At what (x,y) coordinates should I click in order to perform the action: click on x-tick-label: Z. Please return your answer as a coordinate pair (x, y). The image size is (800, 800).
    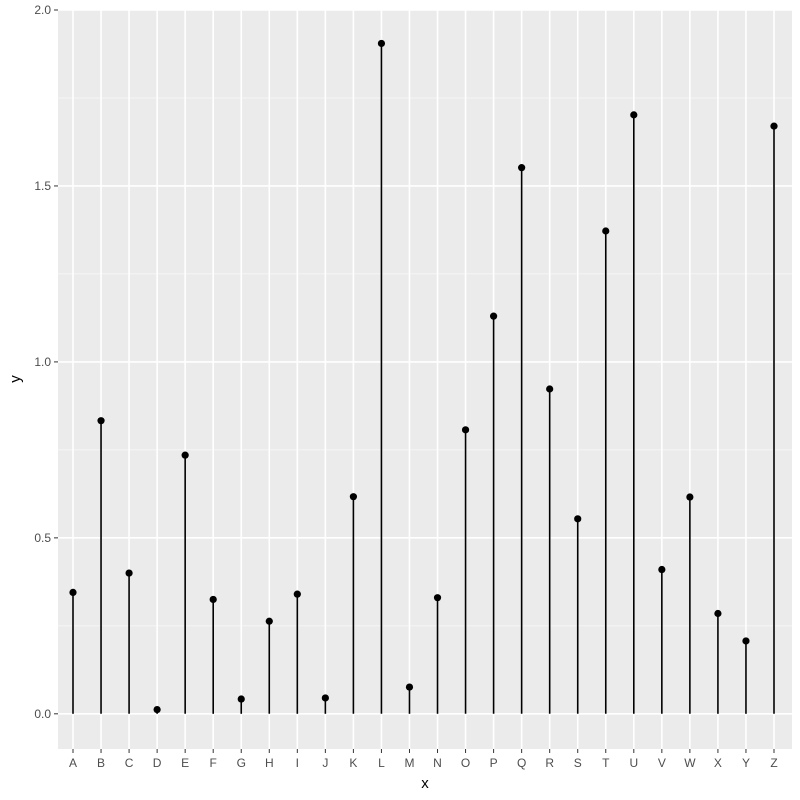
    Looking at the image, I should click on (773, 763).